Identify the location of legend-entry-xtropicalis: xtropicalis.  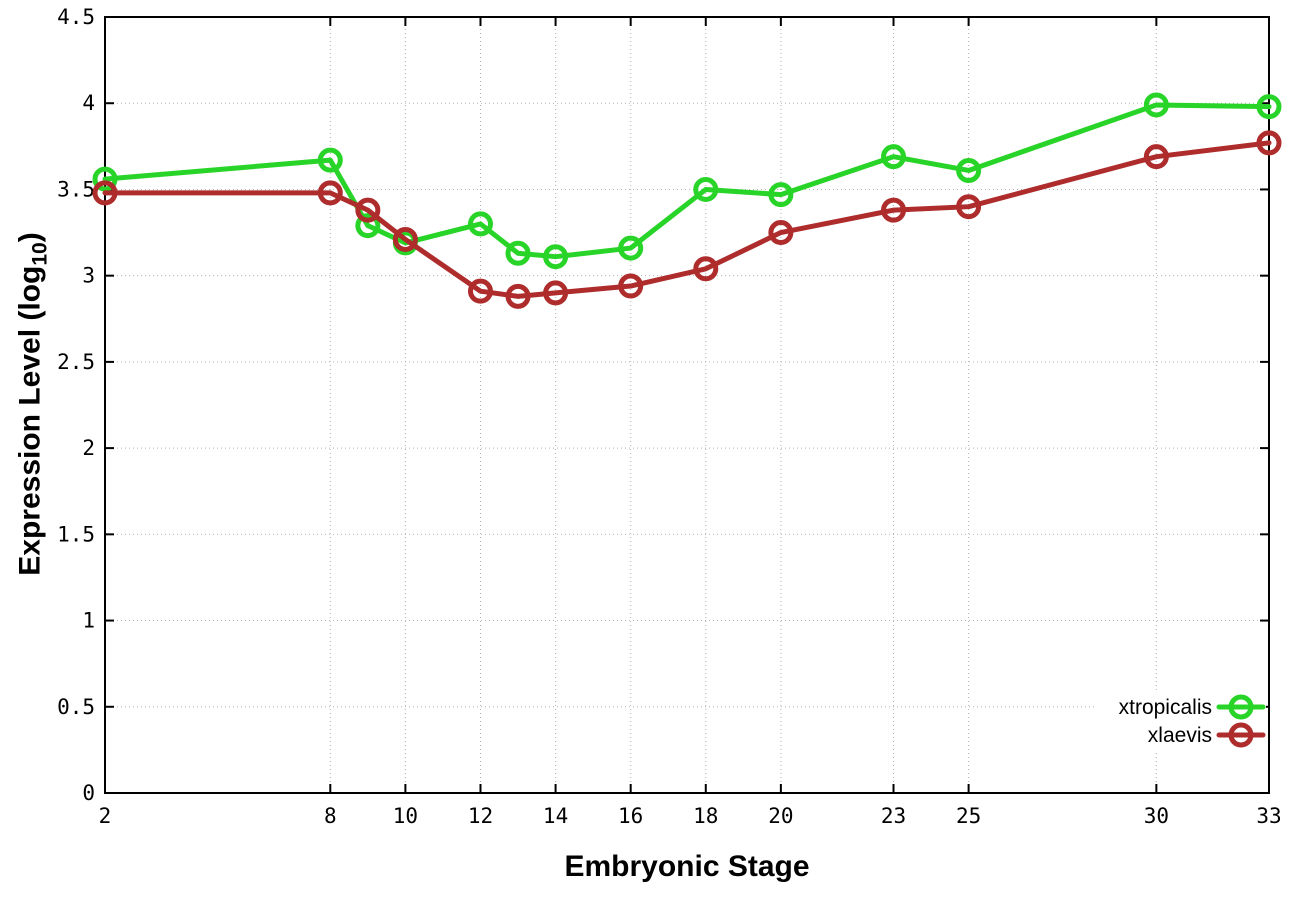
(1192, 707).